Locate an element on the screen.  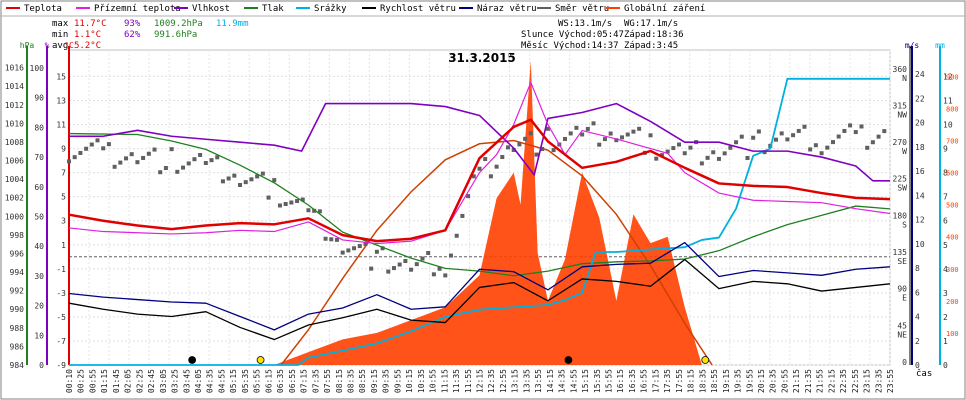
rain-axis-tick-label: 7 is located at coordinates (945, 197).